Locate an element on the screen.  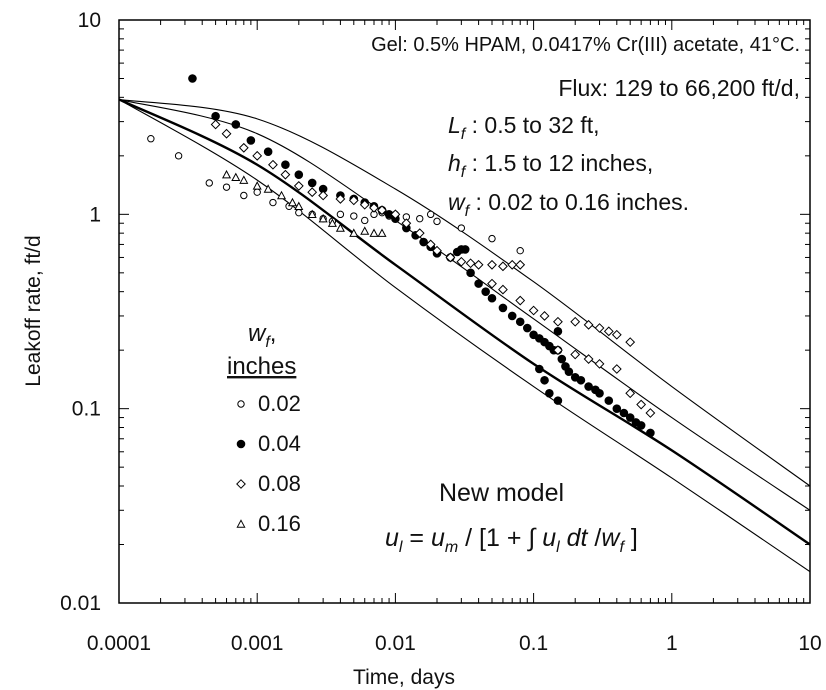
x-tick-labels: 0.0001 0.001 0.01 0.1 1 10 is located at coordinates (454, 643).